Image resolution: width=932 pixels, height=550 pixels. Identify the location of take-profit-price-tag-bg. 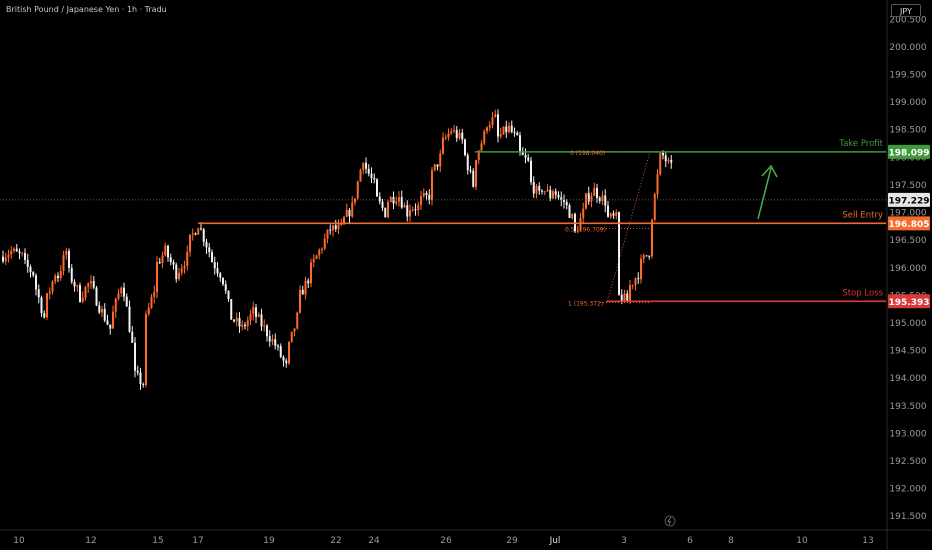
(909, 151).